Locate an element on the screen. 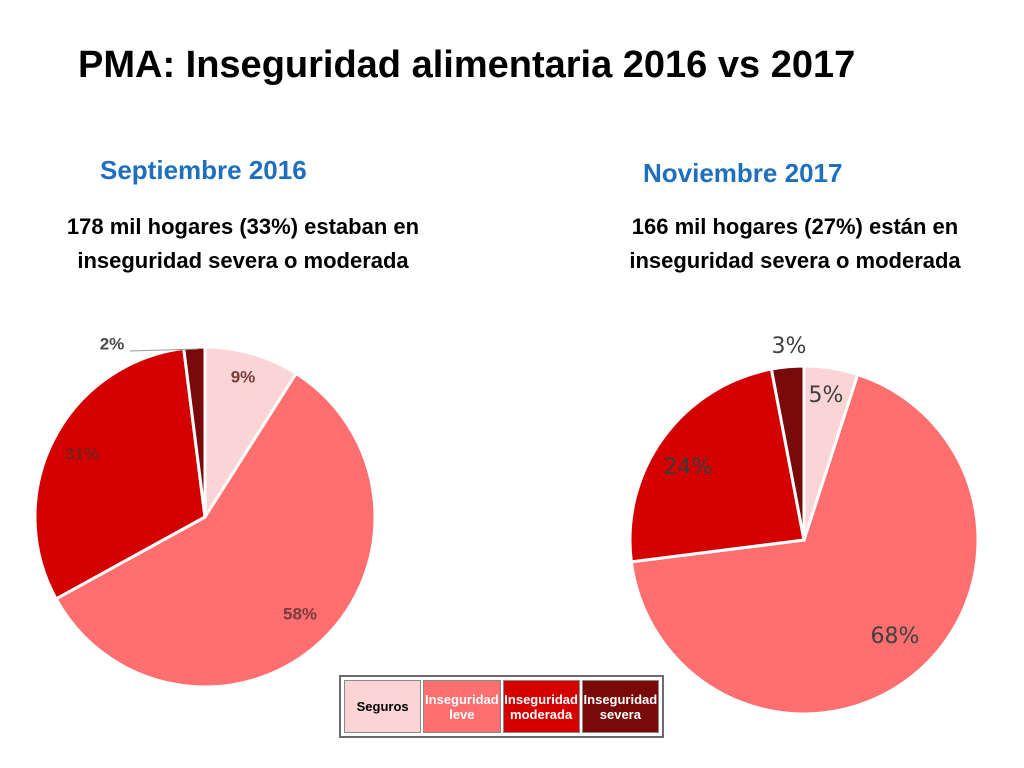  panel-title-2016: Septiembre 2016 is located at coordinates (203, 170).